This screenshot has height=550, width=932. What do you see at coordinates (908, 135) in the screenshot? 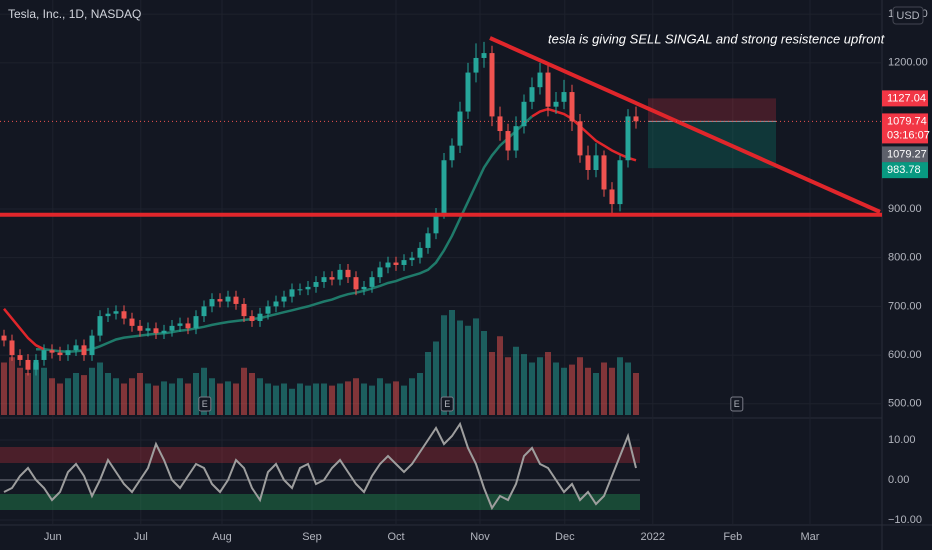
I see `countdown: 03:16:07` at bounding box center [908, 135].